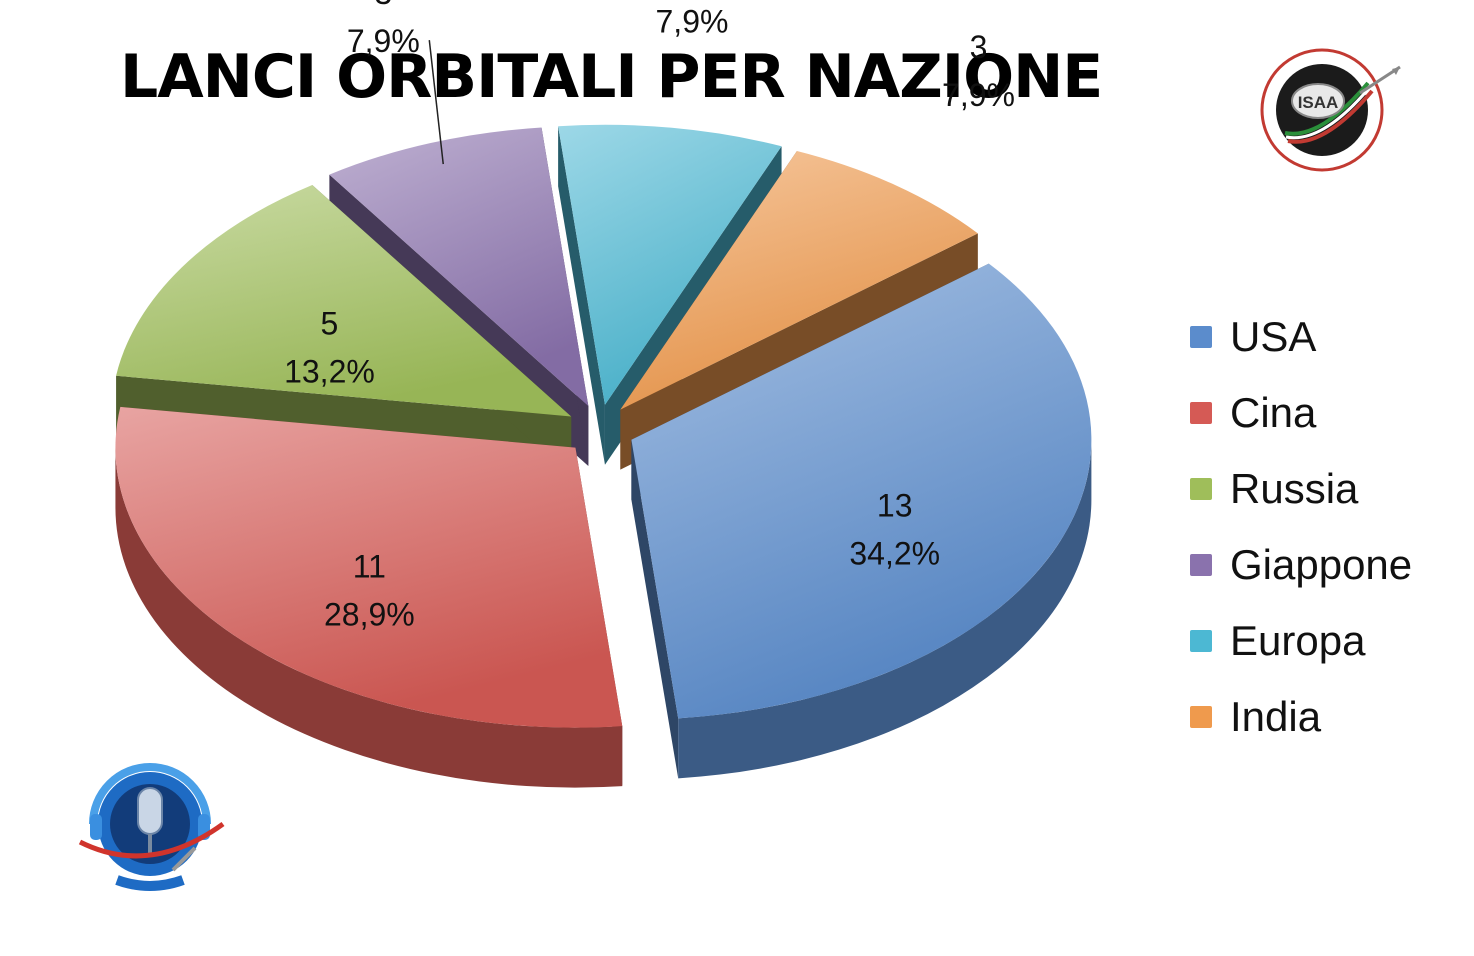 The height and width of the screenshot is (956, 1474). What do you see at coordinates (978, 95) in the screenshot?
I see `pie-percent-label-india: 7,9%` at bounding box center [978, 95].